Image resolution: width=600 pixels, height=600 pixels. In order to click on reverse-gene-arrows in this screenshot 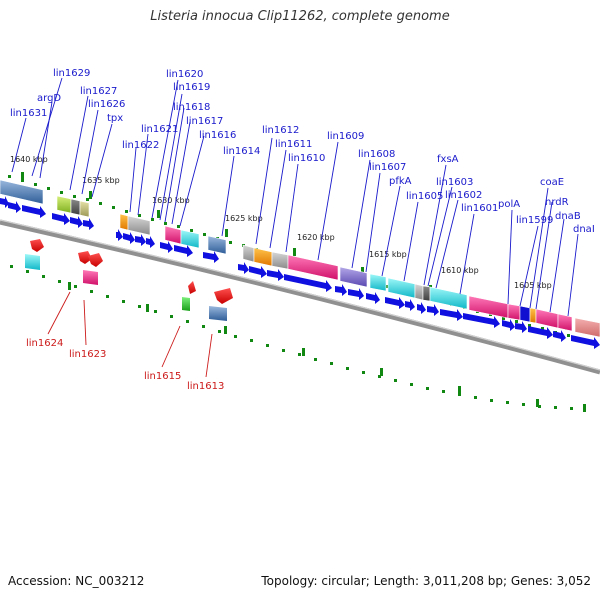, I will do `click(131, 271)`.